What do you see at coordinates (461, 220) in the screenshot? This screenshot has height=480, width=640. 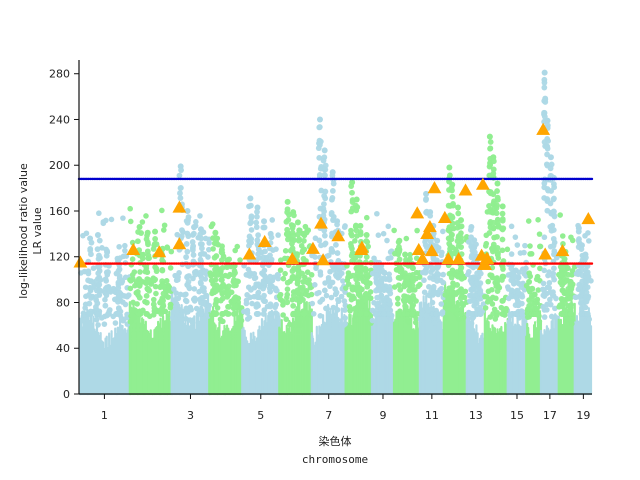 I see `chromosome-12-peak-point` at bounding box center [461, 220].